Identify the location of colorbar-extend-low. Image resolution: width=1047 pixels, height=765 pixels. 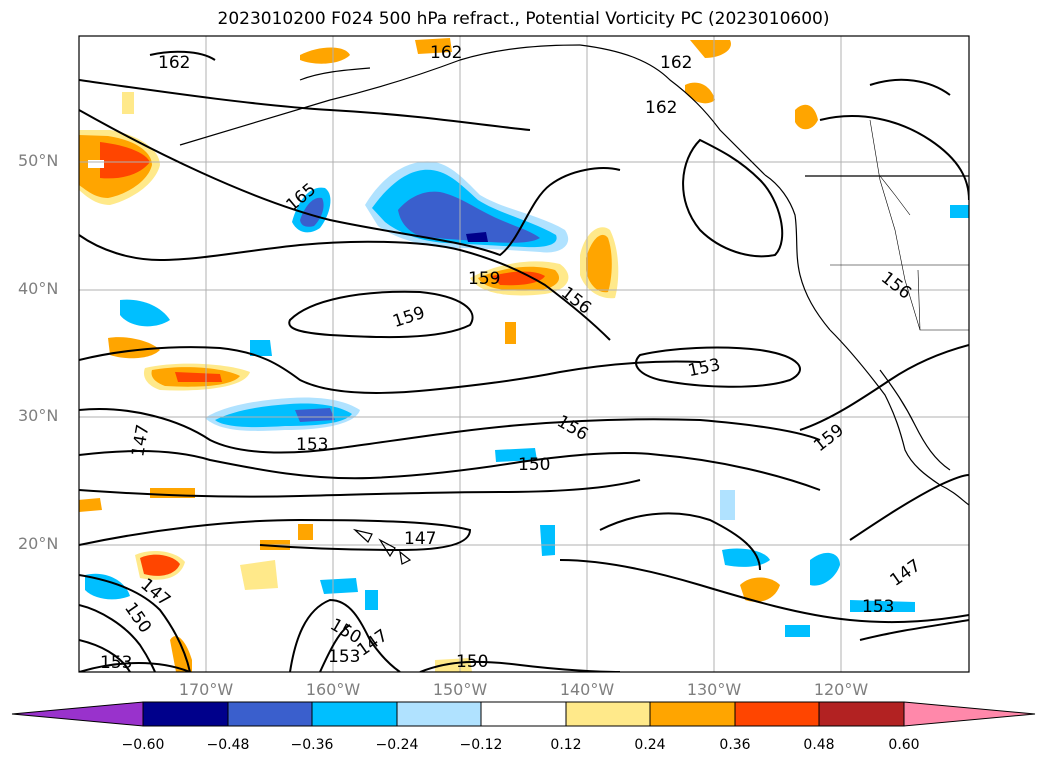
(77, 714).